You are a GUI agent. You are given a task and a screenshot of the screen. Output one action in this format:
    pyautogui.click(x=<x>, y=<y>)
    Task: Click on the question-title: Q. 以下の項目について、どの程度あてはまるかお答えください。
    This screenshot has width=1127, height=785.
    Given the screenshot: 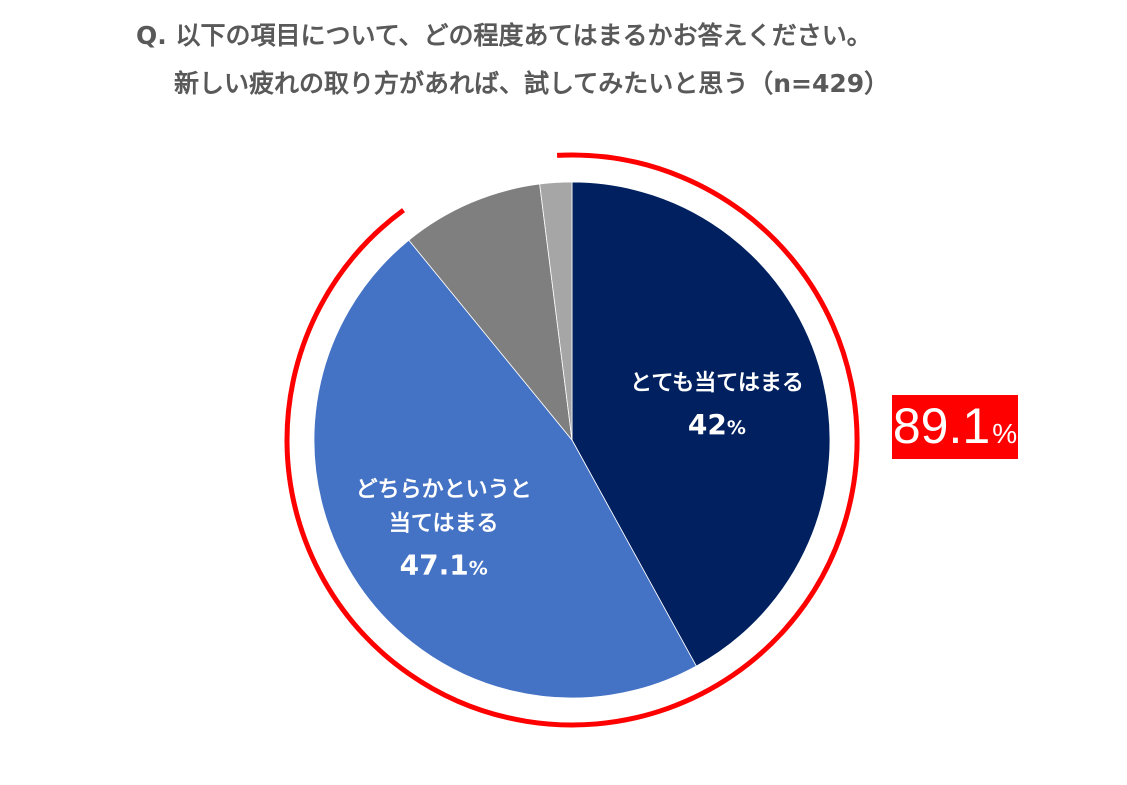 What is the action you would take?
    pyautogui.click(x=504, y=35)
    